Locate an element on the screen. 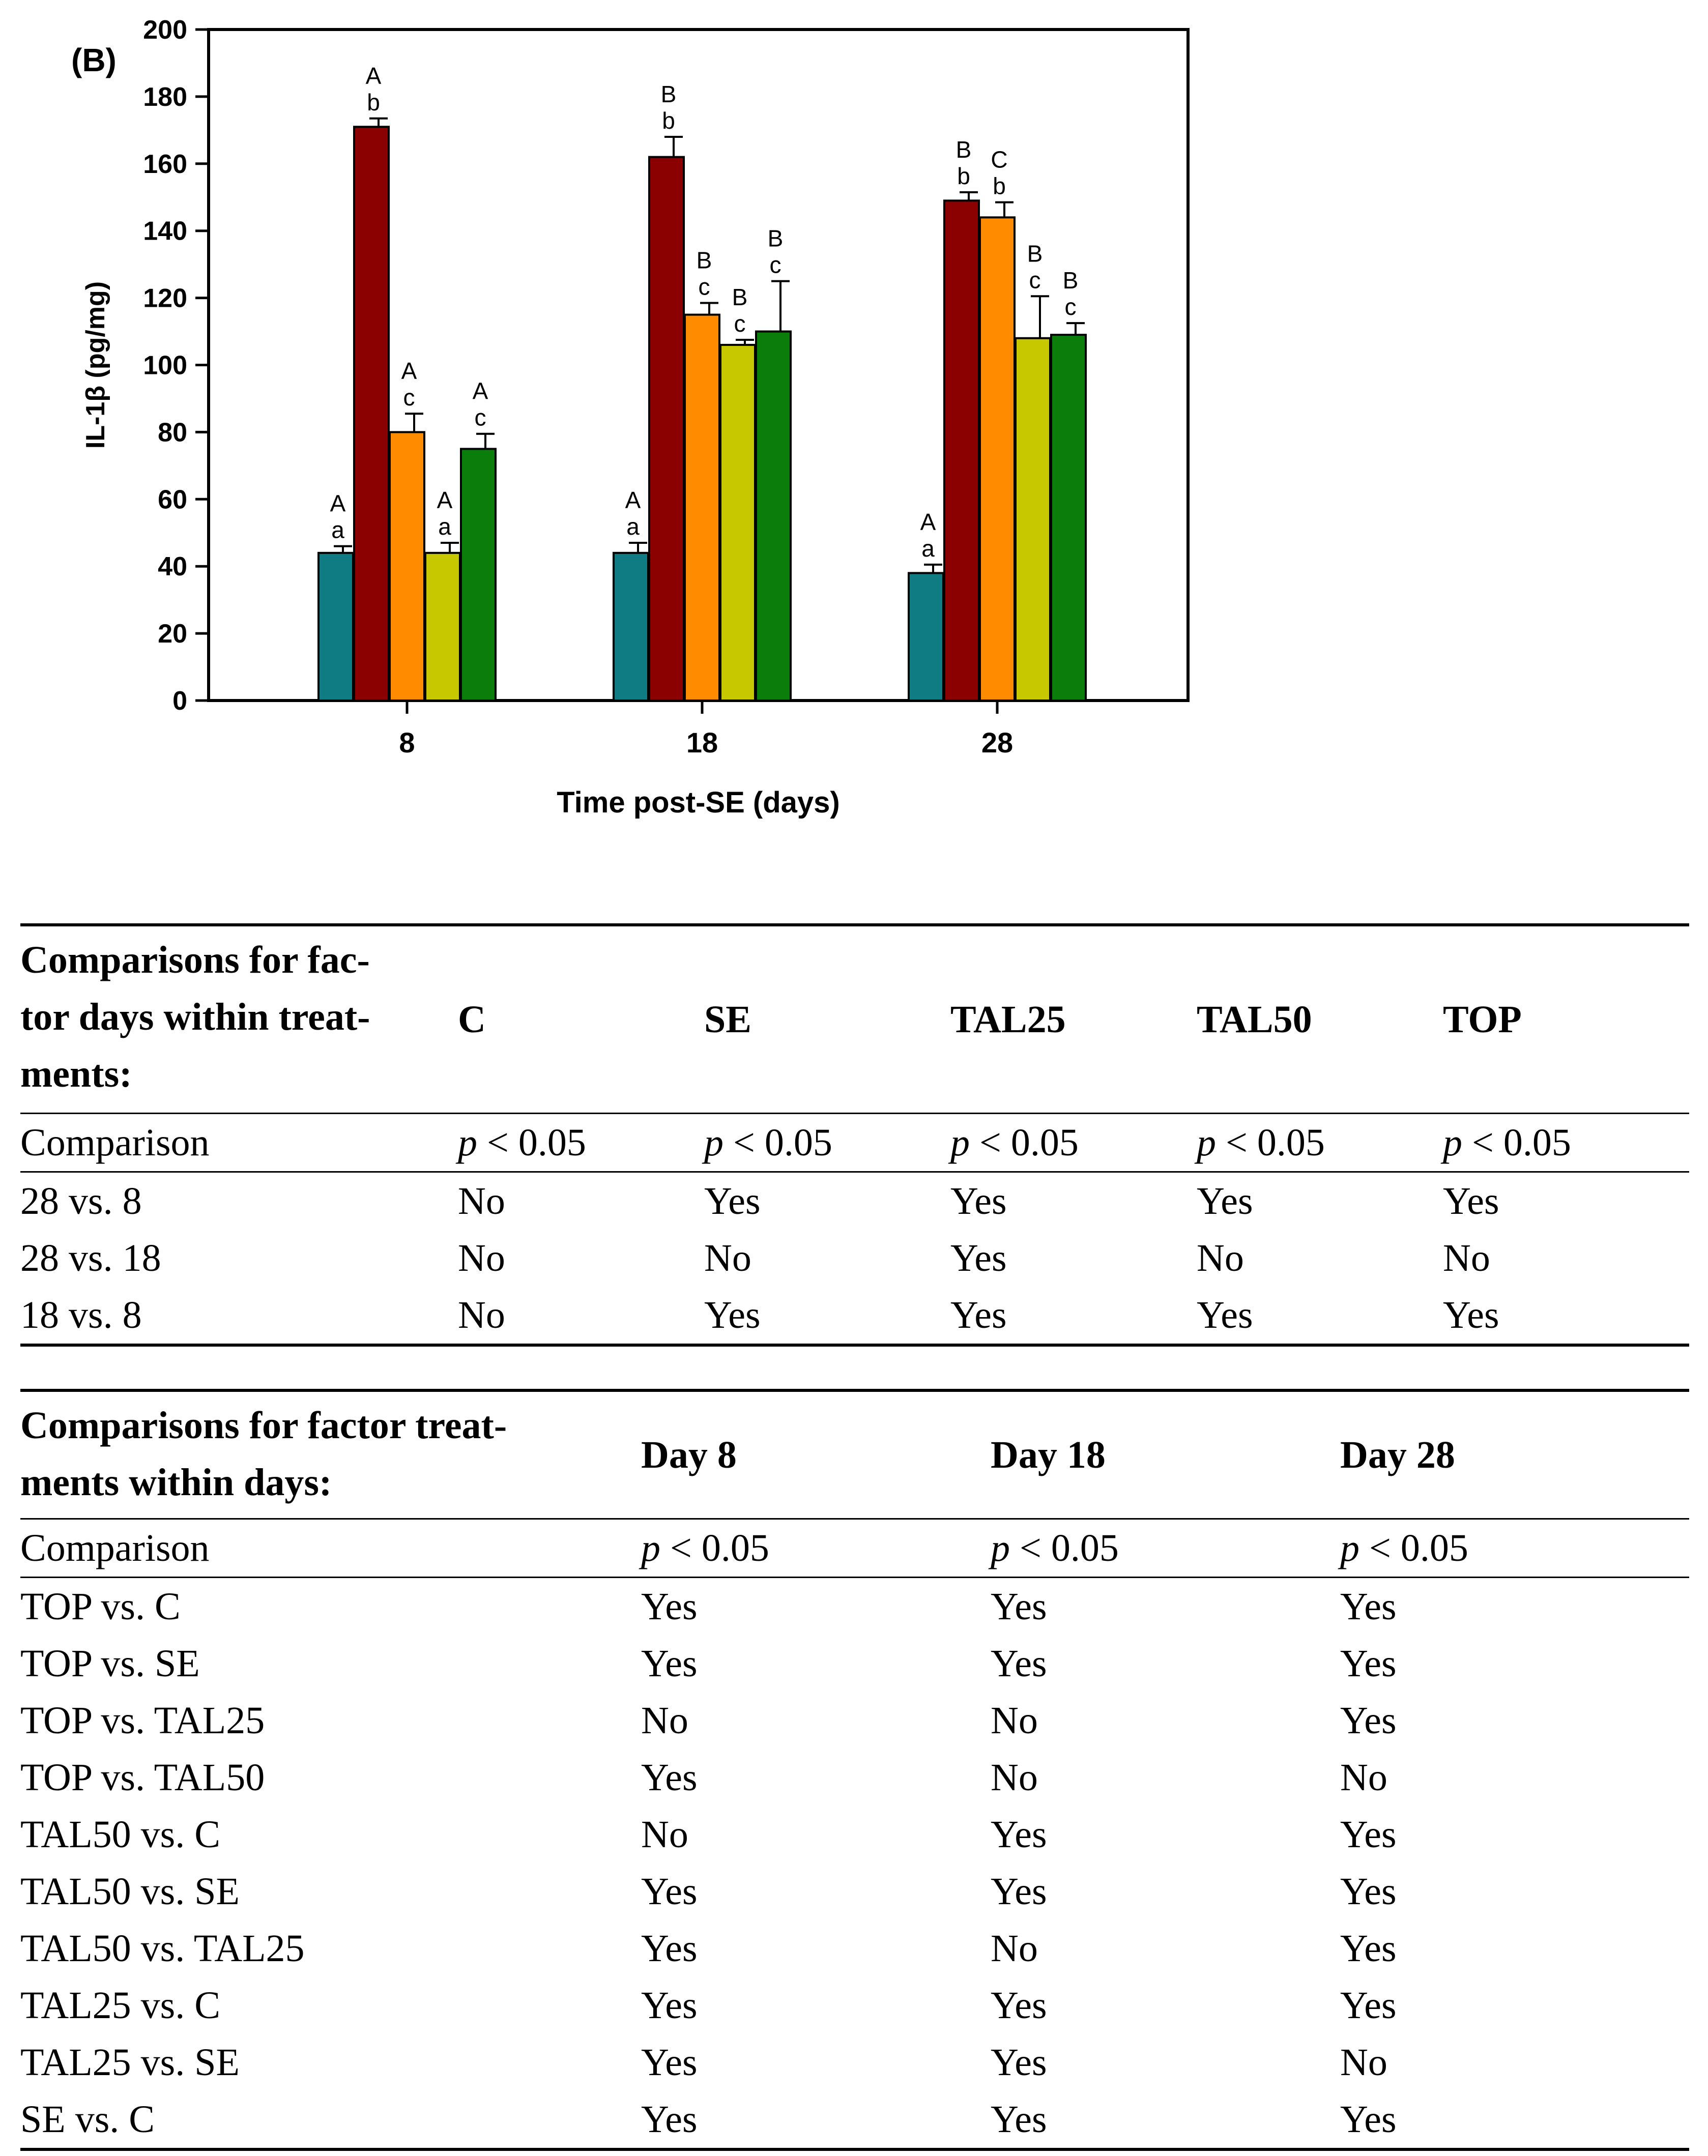 This screenshot has width=1708, height=2156. table-row: TAL50 vs. SE Yes Yes Yes is located at coordinates (854, 1891).